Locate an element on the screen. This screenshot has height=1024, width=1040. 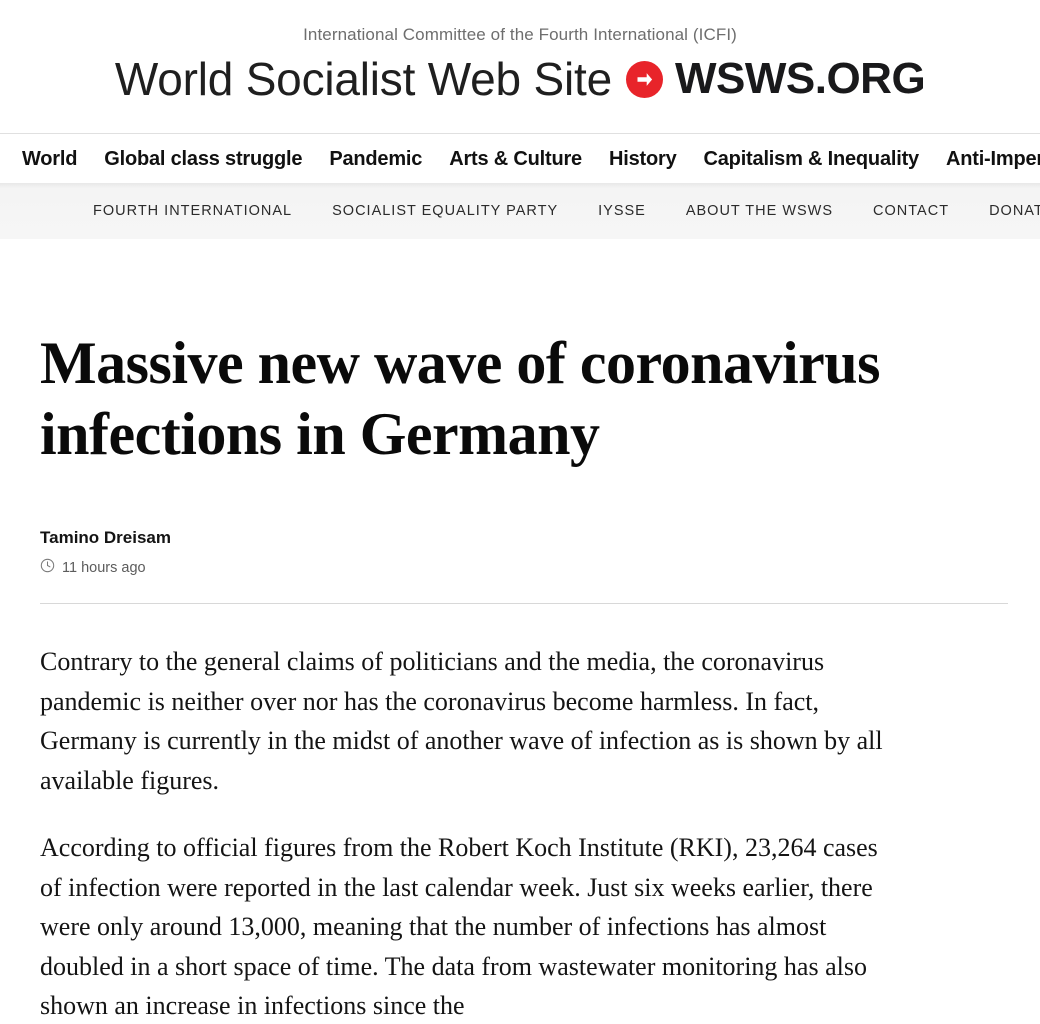
logo-wordmark: World Socialist Web Site is located at coordinates (363, 79).